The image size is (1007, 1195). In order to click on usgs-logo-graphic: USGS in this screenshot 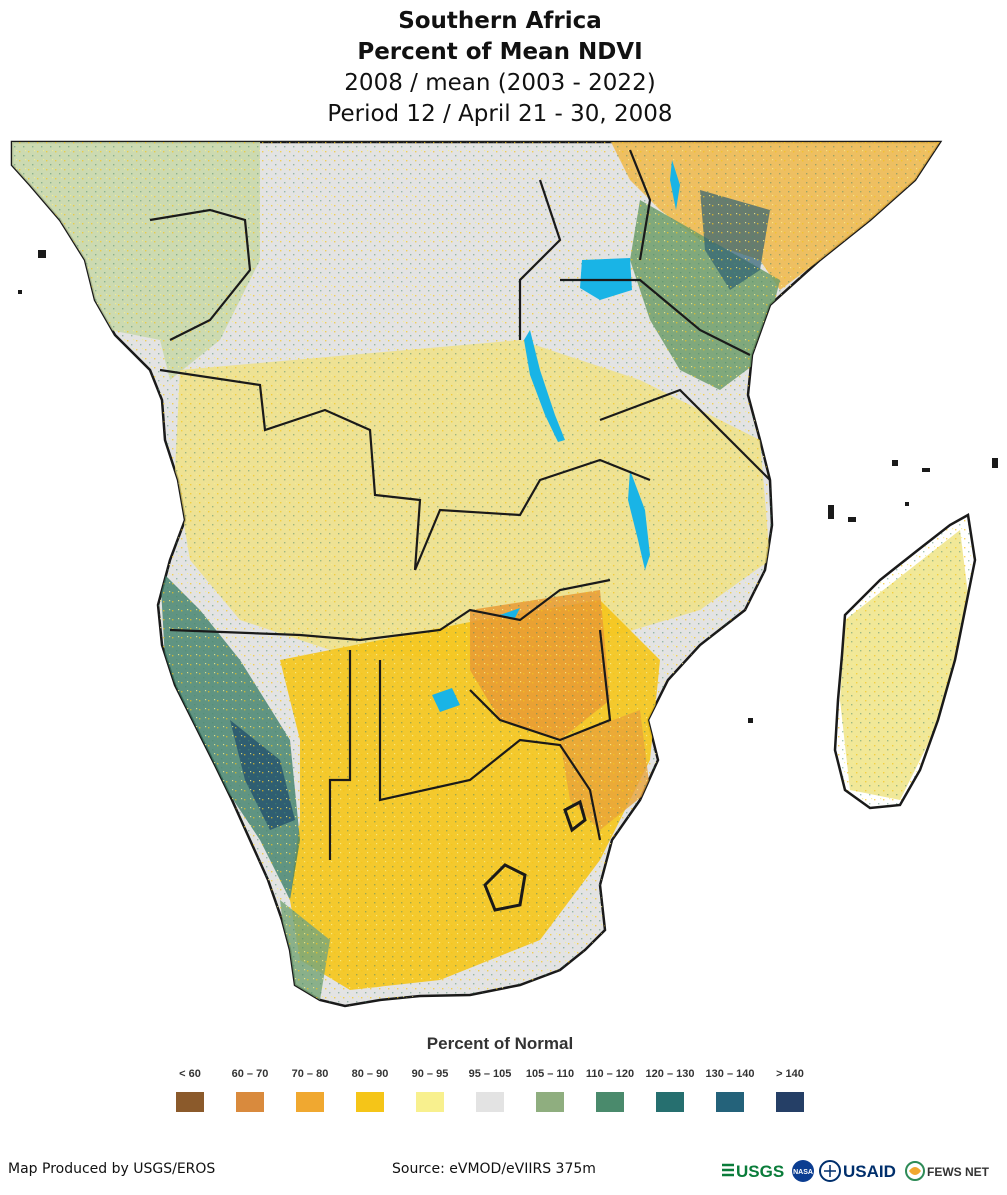, I will do `click(753, 1171)`.